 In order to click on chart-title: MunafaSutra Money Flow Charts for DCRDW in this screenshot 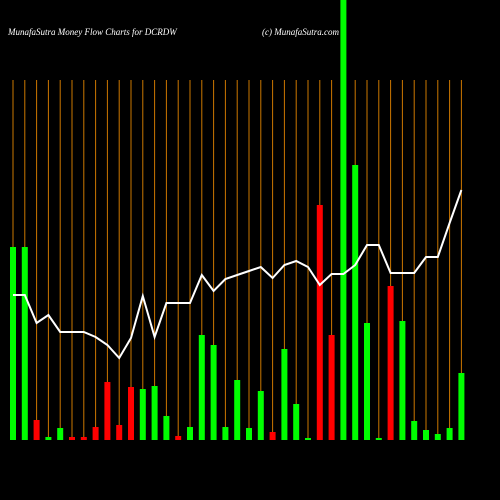, I will do `click(92, 32)`.